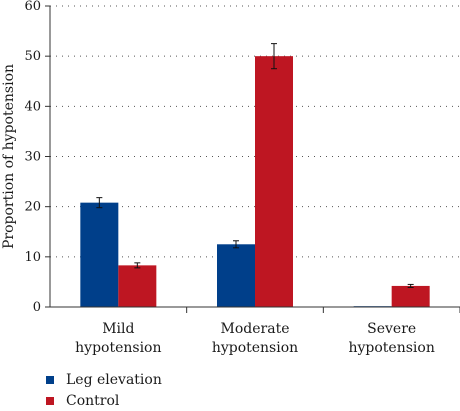  I want to click on x-category-label-1: Moderate hypotension, so click(255, 338).